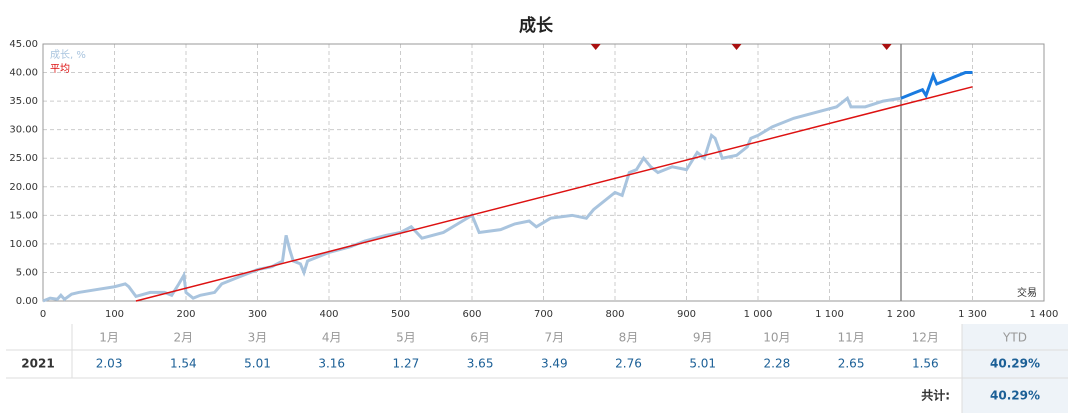  Describe the element at coordinates (554, 338) in the screenshot. I see `column-header: 7月` at that location.